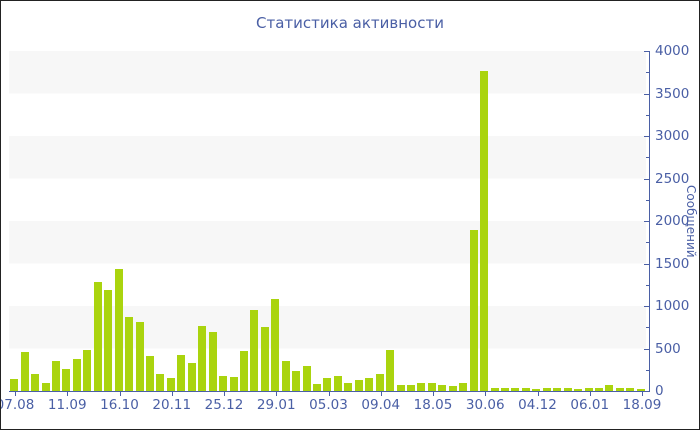  I want to click on x-axis-line, so click(329, 391).